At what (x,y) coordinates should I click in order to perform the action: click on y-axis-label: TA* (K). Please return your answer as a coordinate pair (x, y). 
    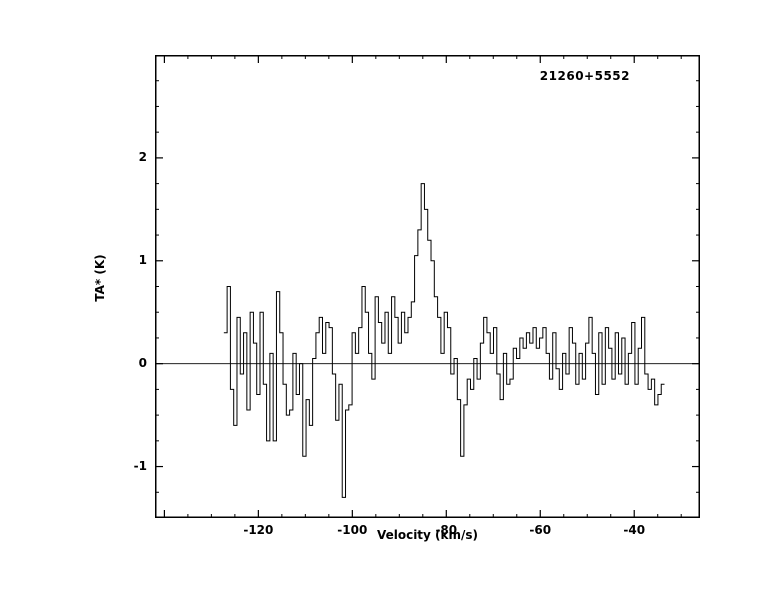
    Looking at the image, I should click on (100, 278).